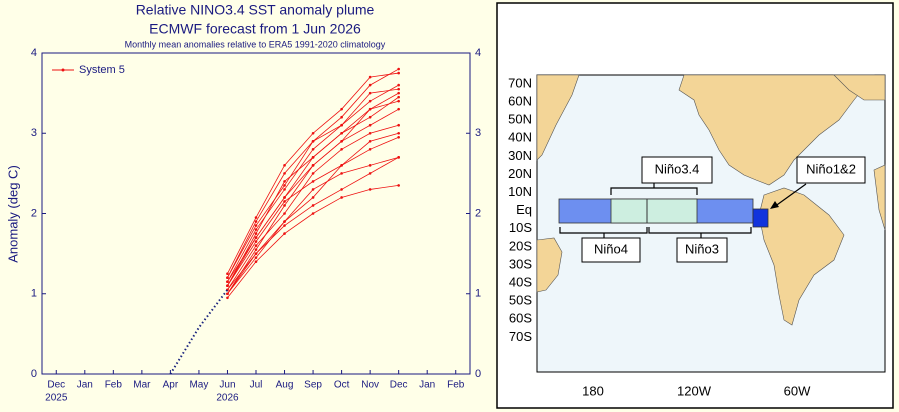  What do you see at coordinates (520, 173) in the screenshot?
I see `lat-label: 20N` at bounding box center [520, 173].